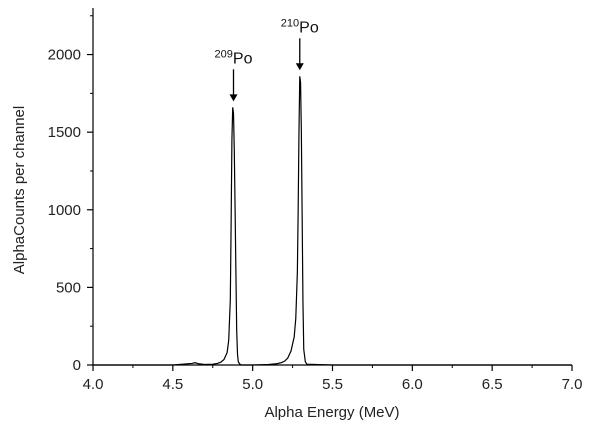 The image size is (590, 423). I want to click on y-ticks: 0 500 1000 1500 2000, so click(70, 194).